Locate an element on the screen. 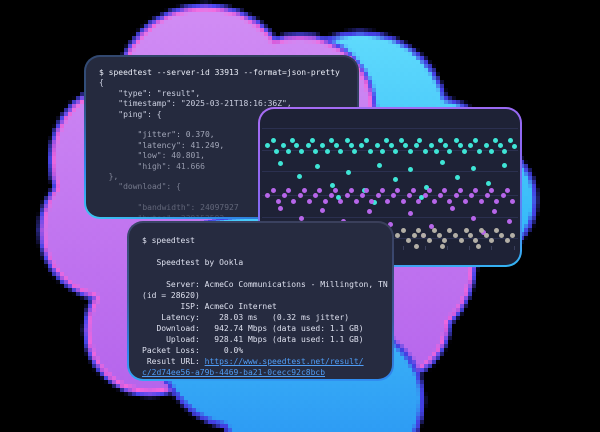  terminal-line: Upload: 928.41 Mbps (data used: 1.1 GB) is located at coordinates (260, 339).